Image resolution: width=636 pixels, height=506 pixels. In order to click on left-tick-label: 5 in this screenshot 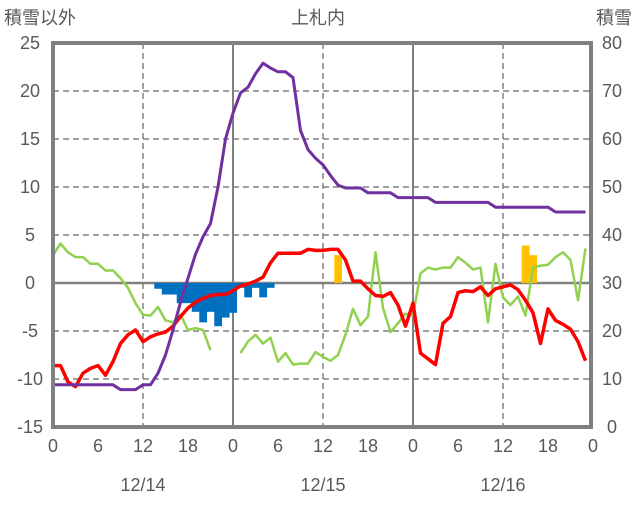, I will do `click(30, 235)`.